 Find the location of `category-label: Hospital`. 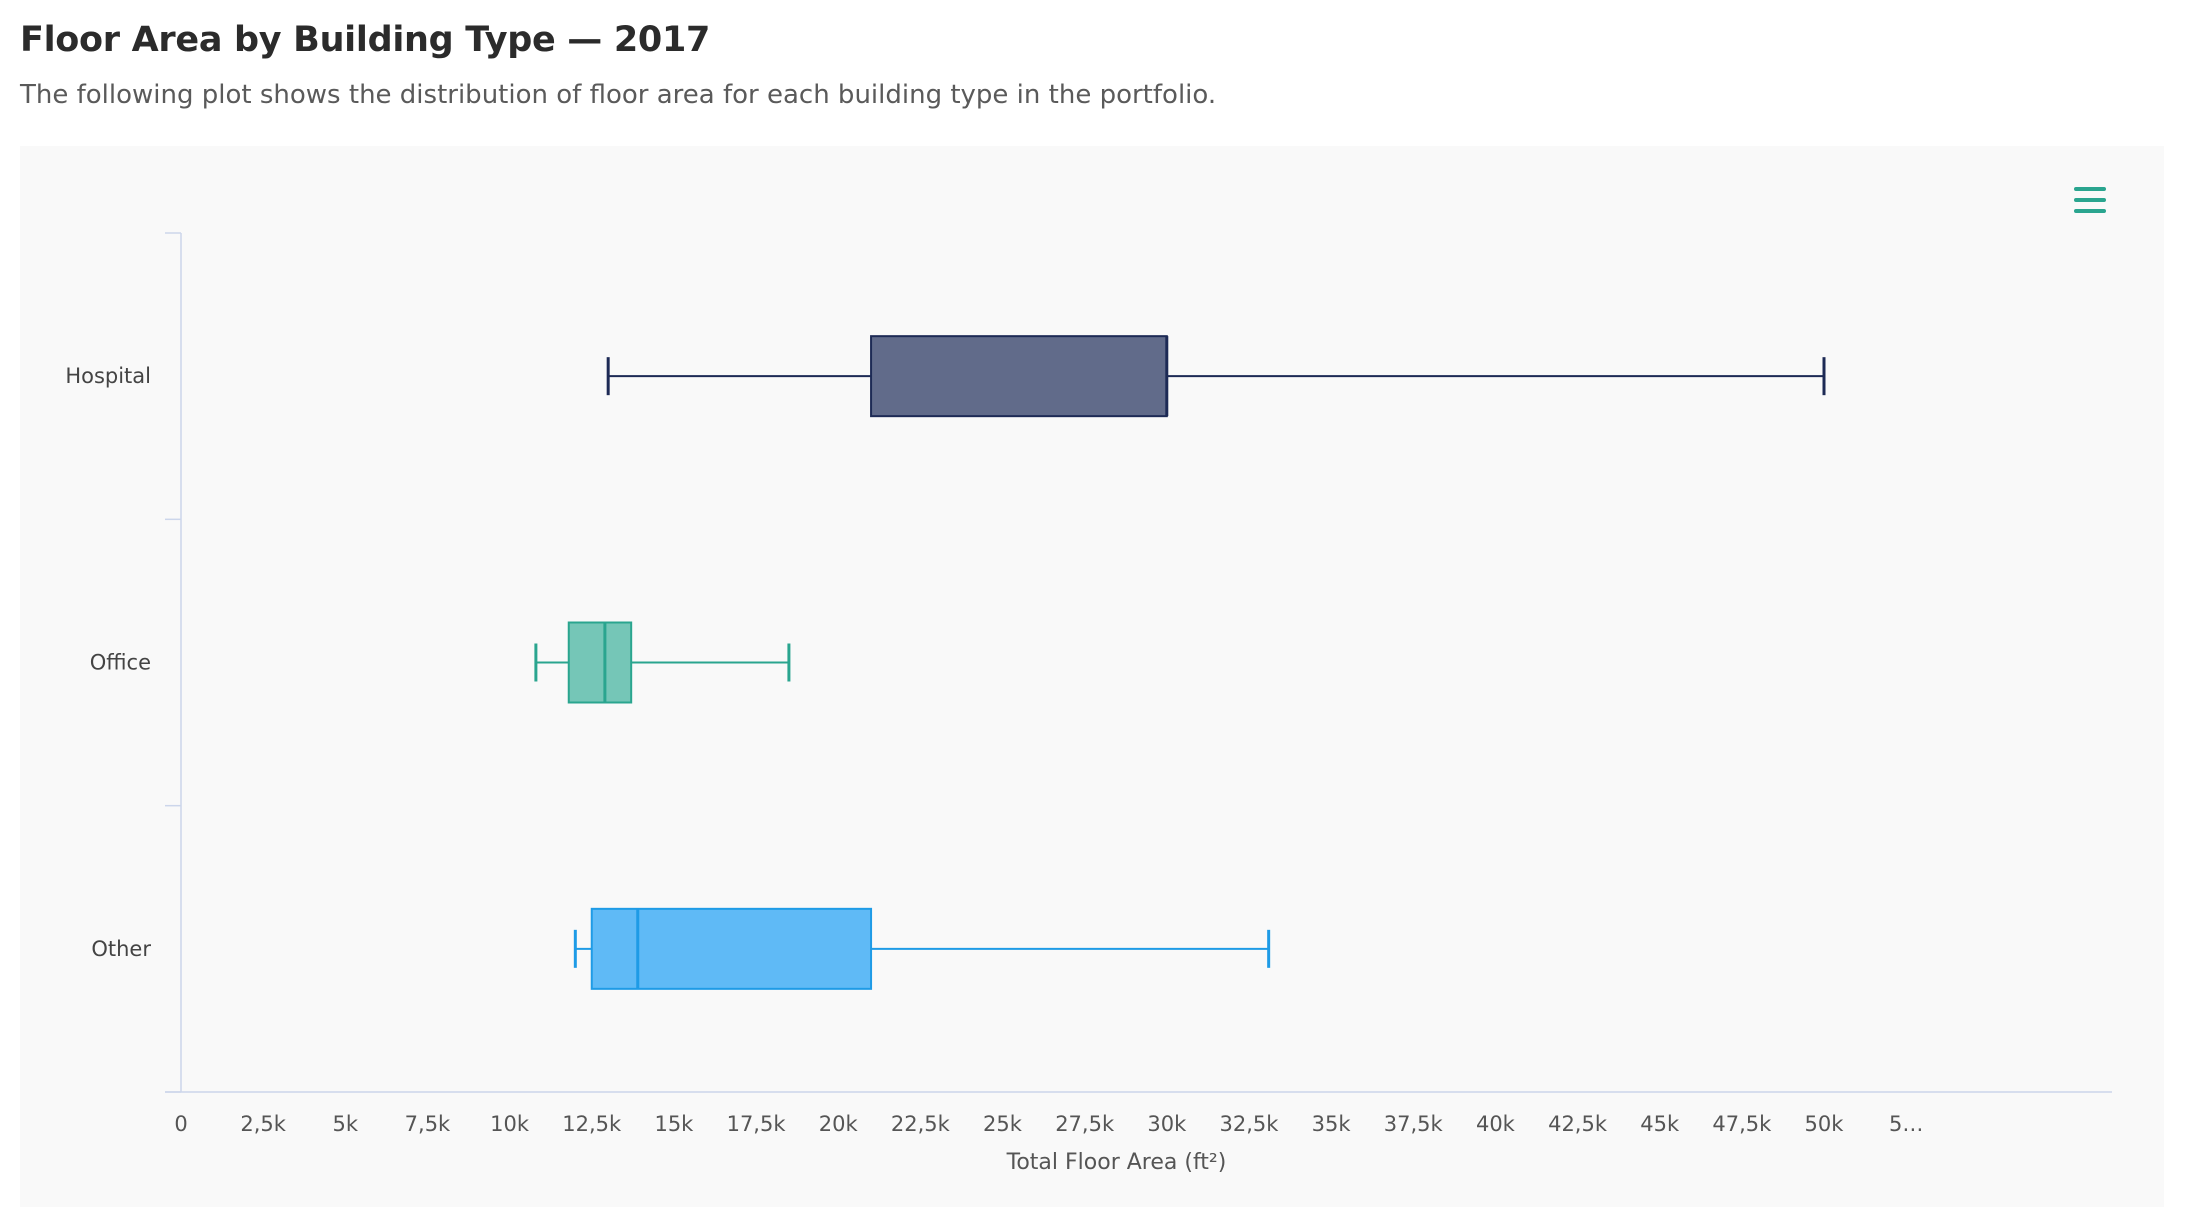

category-label: Hospital is located at coordinates (108, 376).